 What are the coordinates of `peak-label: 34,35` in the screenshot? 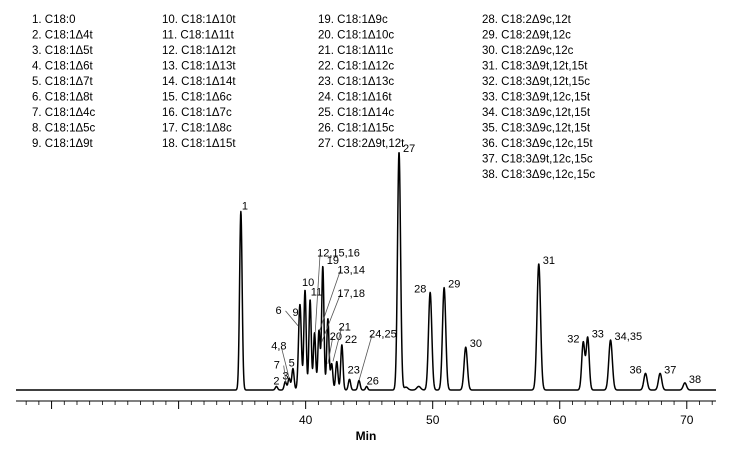 It's located at (629, 337).